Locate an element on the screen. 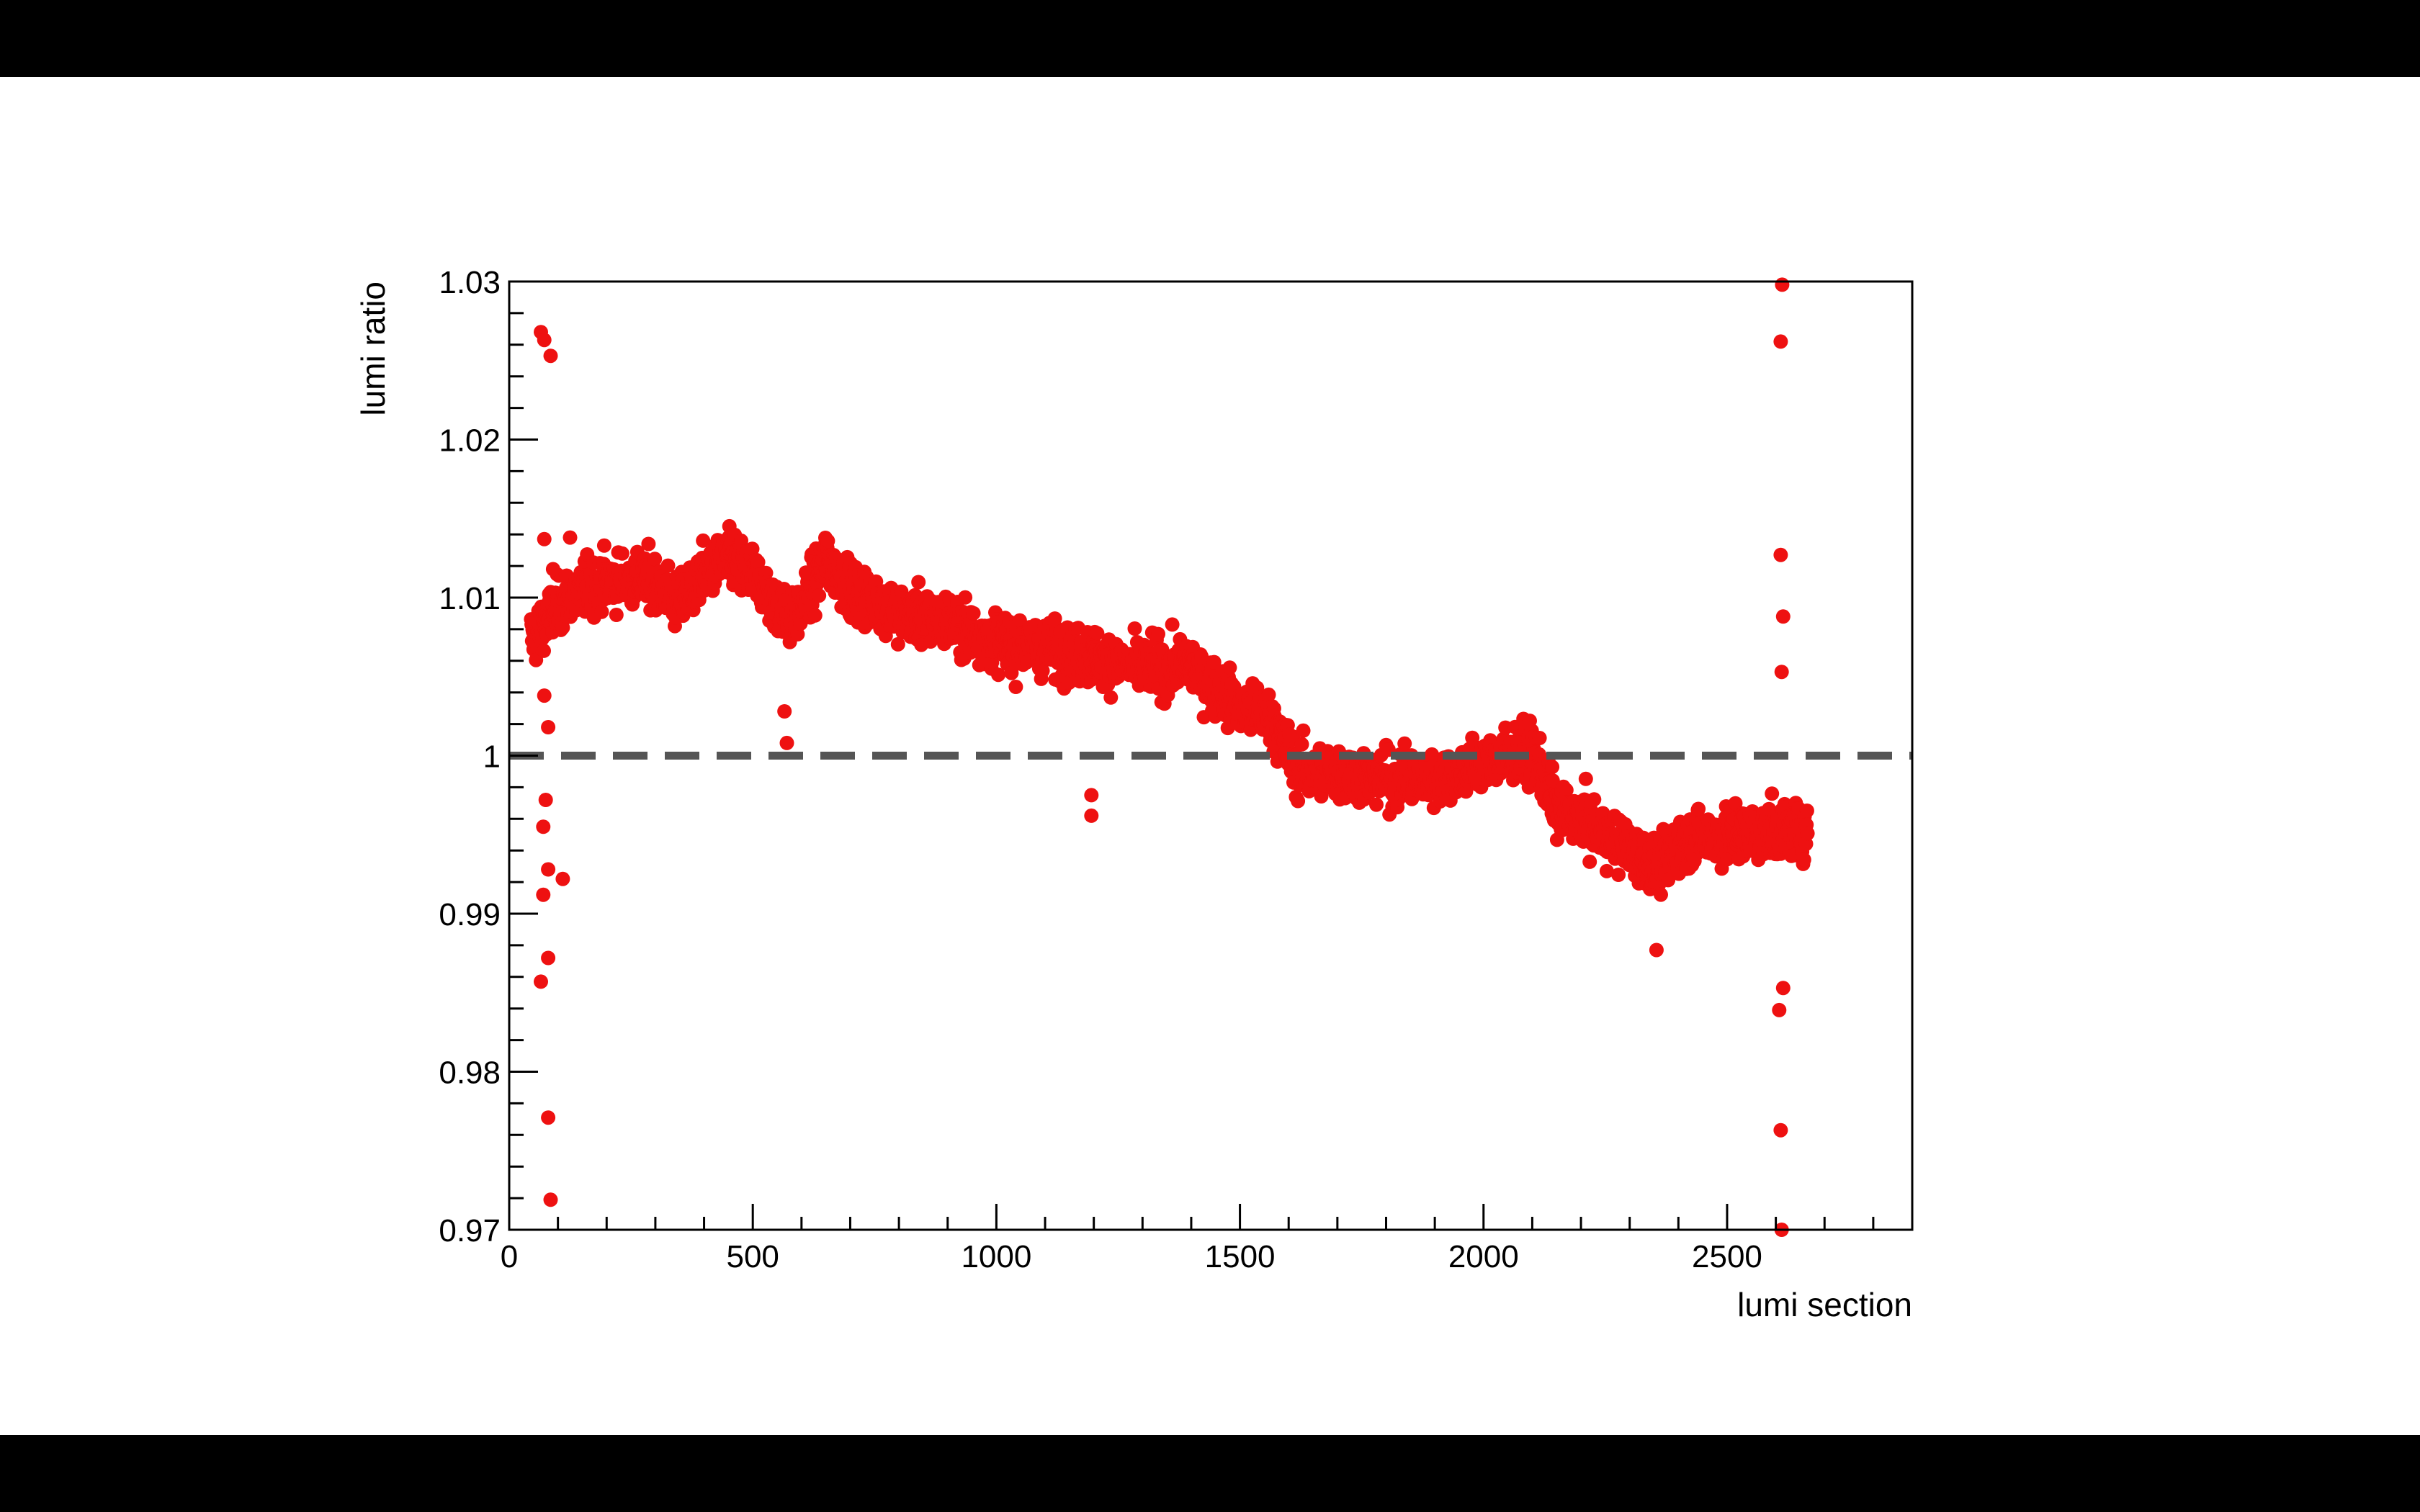 This screenshot has width=2420, height=1512. x-tick-label: 2000 is located at coordinates (1483, 1256).